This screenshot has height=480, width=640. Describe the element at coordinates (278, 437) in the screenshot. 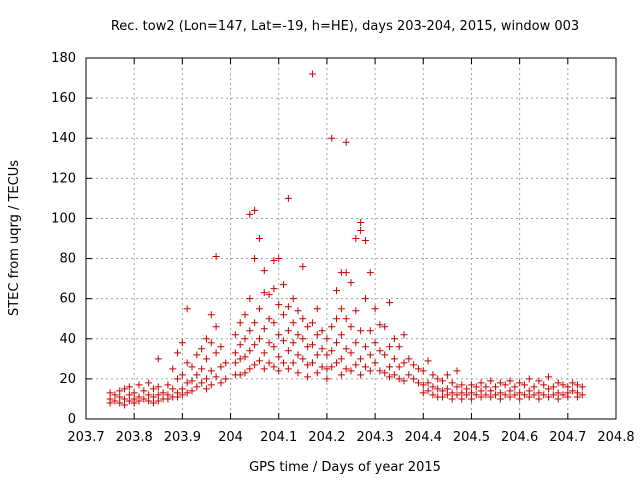

I see `x-tick-label: 204.1` at that location.